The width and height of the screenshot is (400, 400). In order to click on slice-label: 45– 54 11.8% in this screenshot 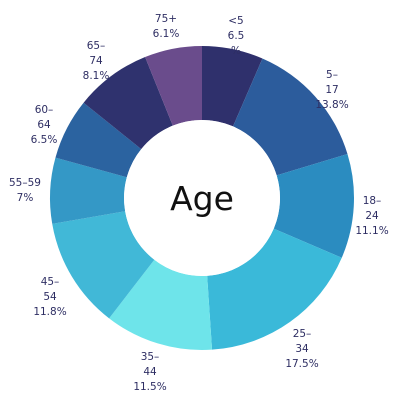, I will do `click(49, 297)`.